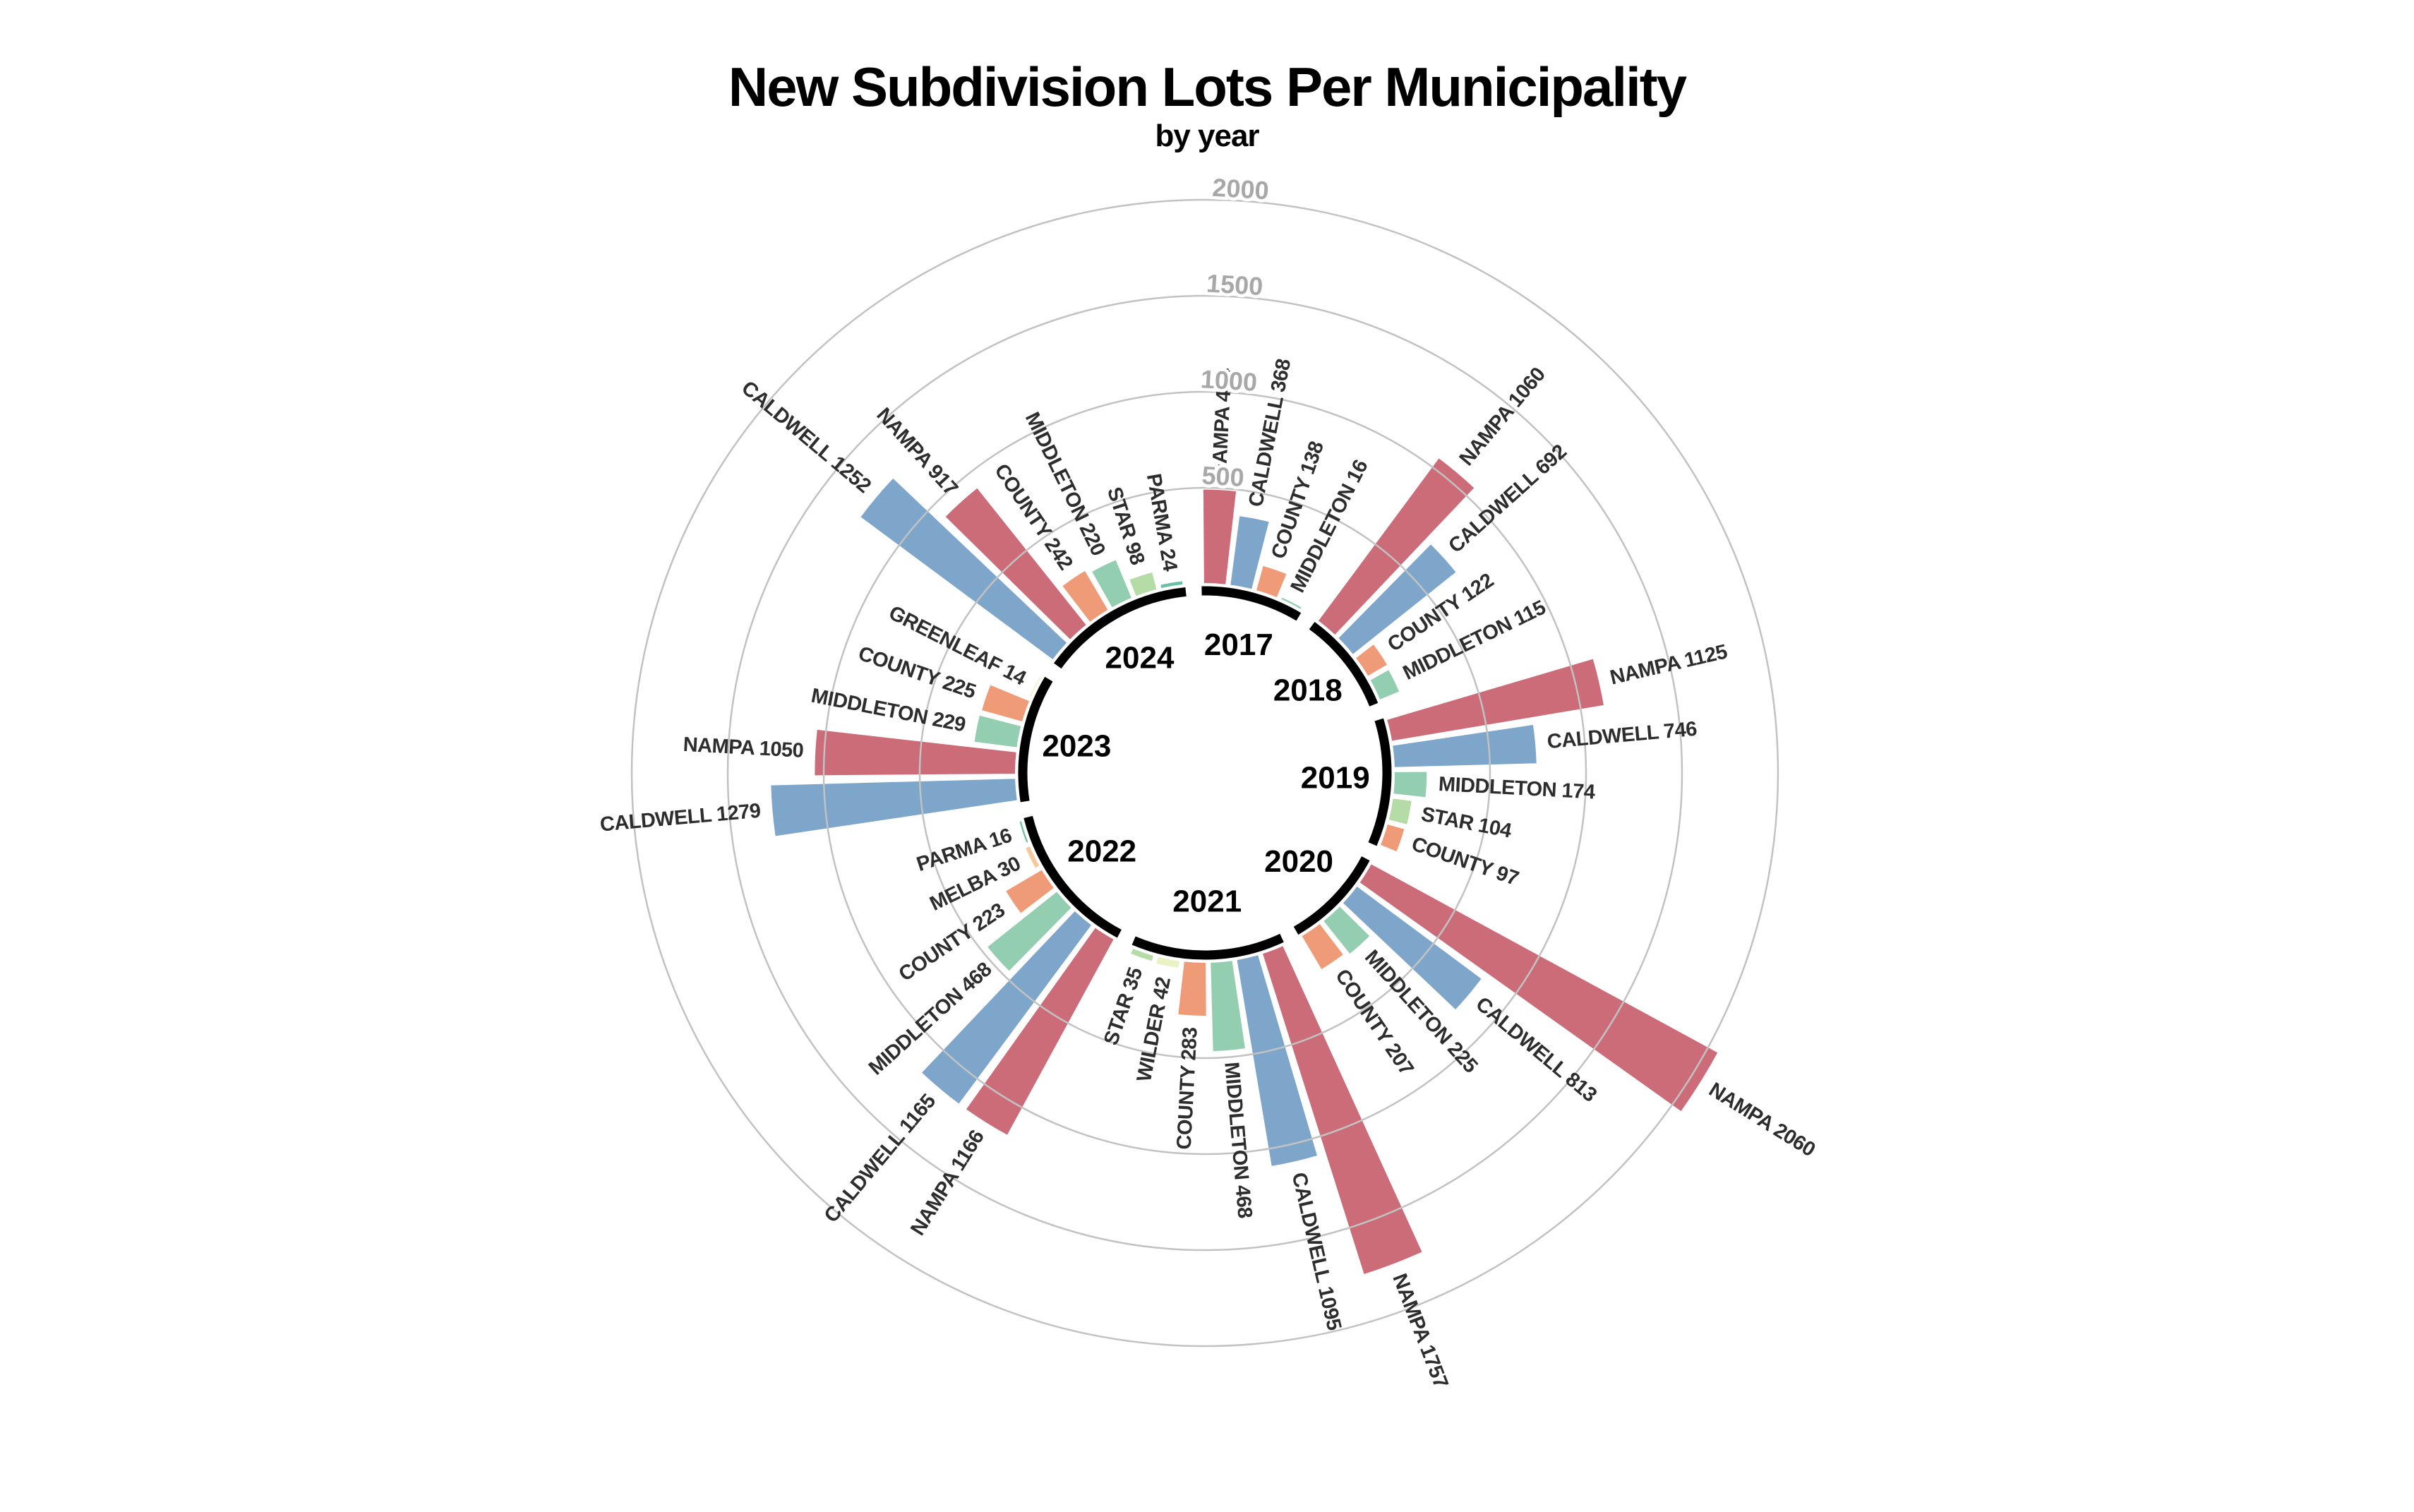 The image size is (2414, 1512). What do you see at coordinates (1207, 87) in the screenshot?
I see `chart-title: New Subdivision Lots Per Municipality` at bounding box center [1207, 87].